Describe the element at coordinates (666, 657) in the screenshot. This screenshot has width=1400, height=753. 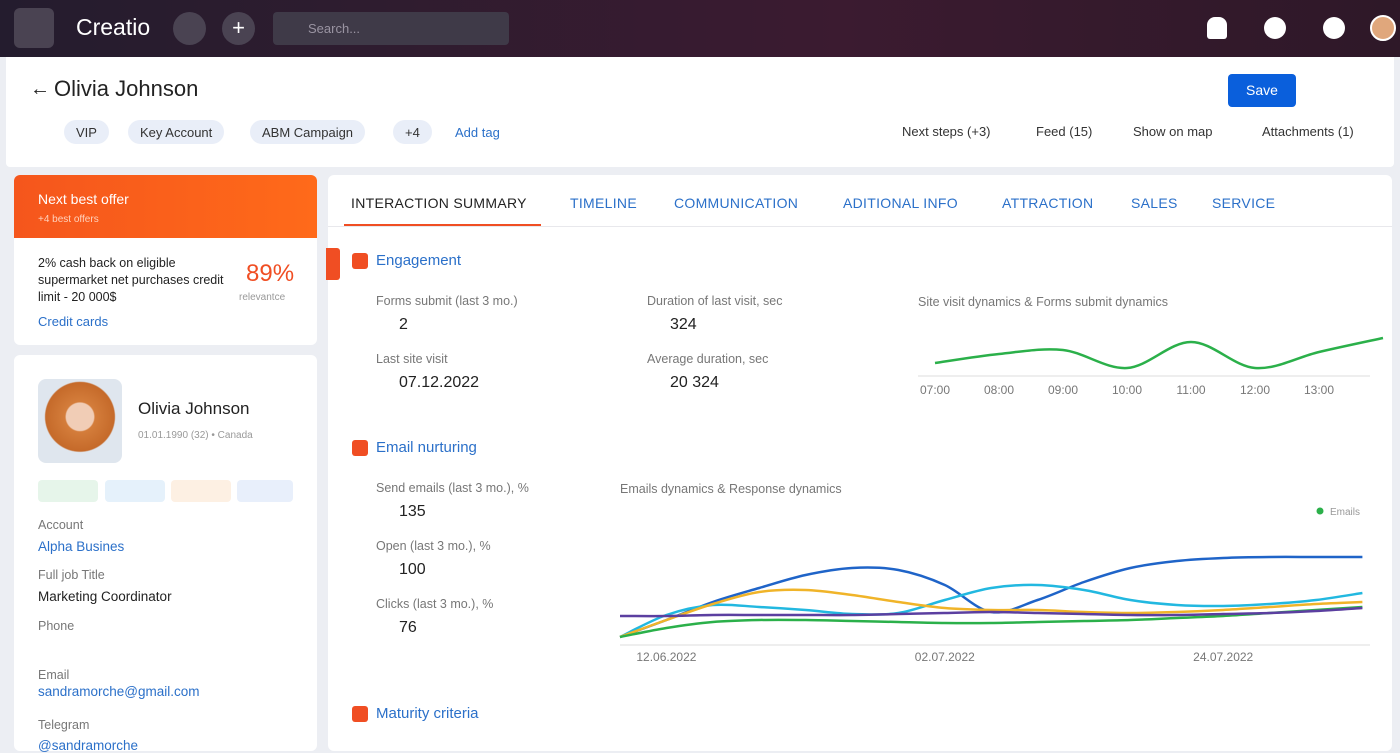
I see `x-tick-label: 12.06.2022` at that location.